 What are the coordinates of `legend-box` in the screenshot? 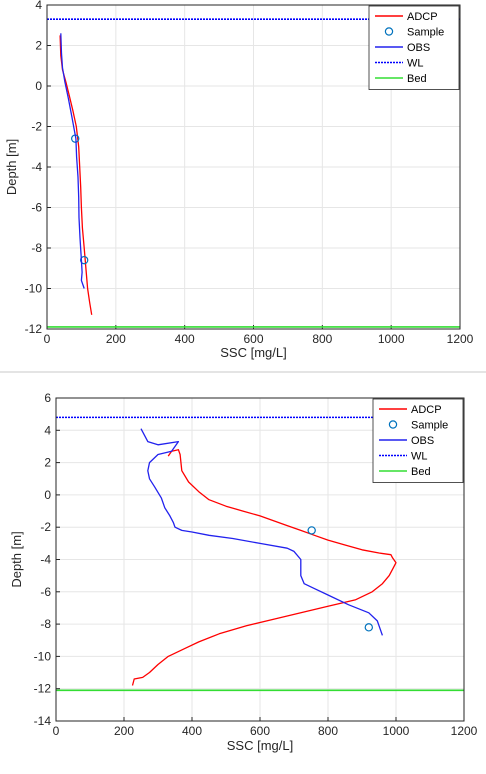 It's located at (418, 440).